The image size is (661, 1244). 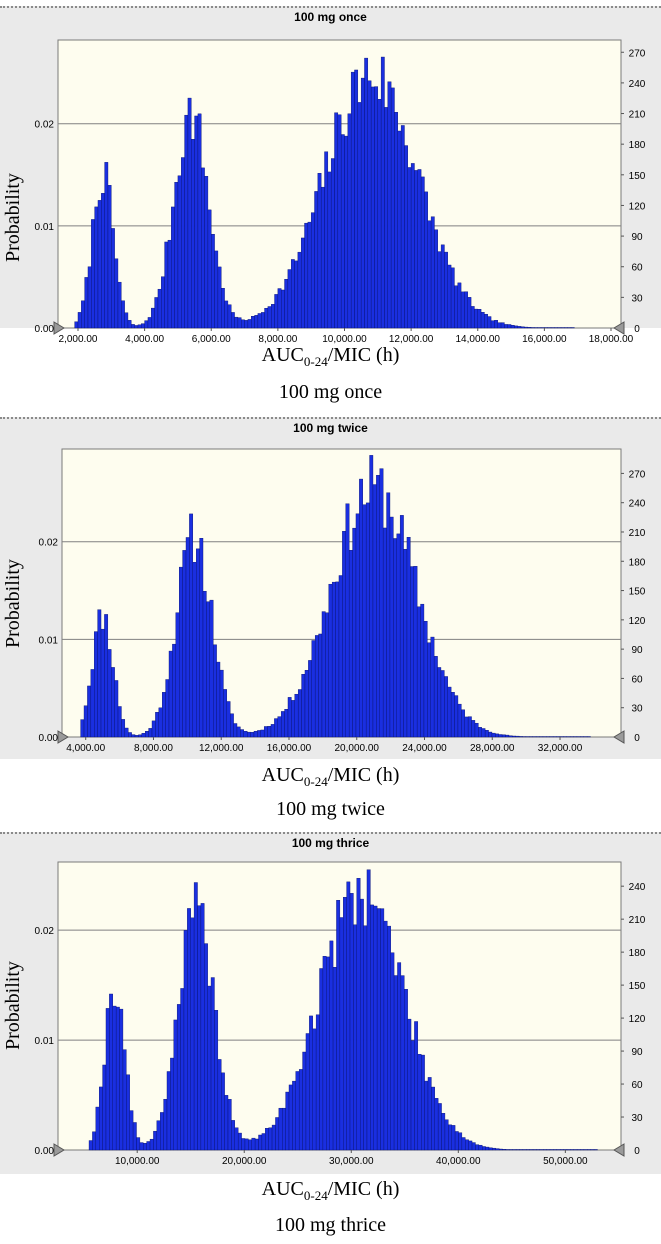 What do you see at coordinates (330, 777) in the screenshot?
I see `x-axis-label: AUC0-24/MIC (h)` at bounding box center [330, 777].